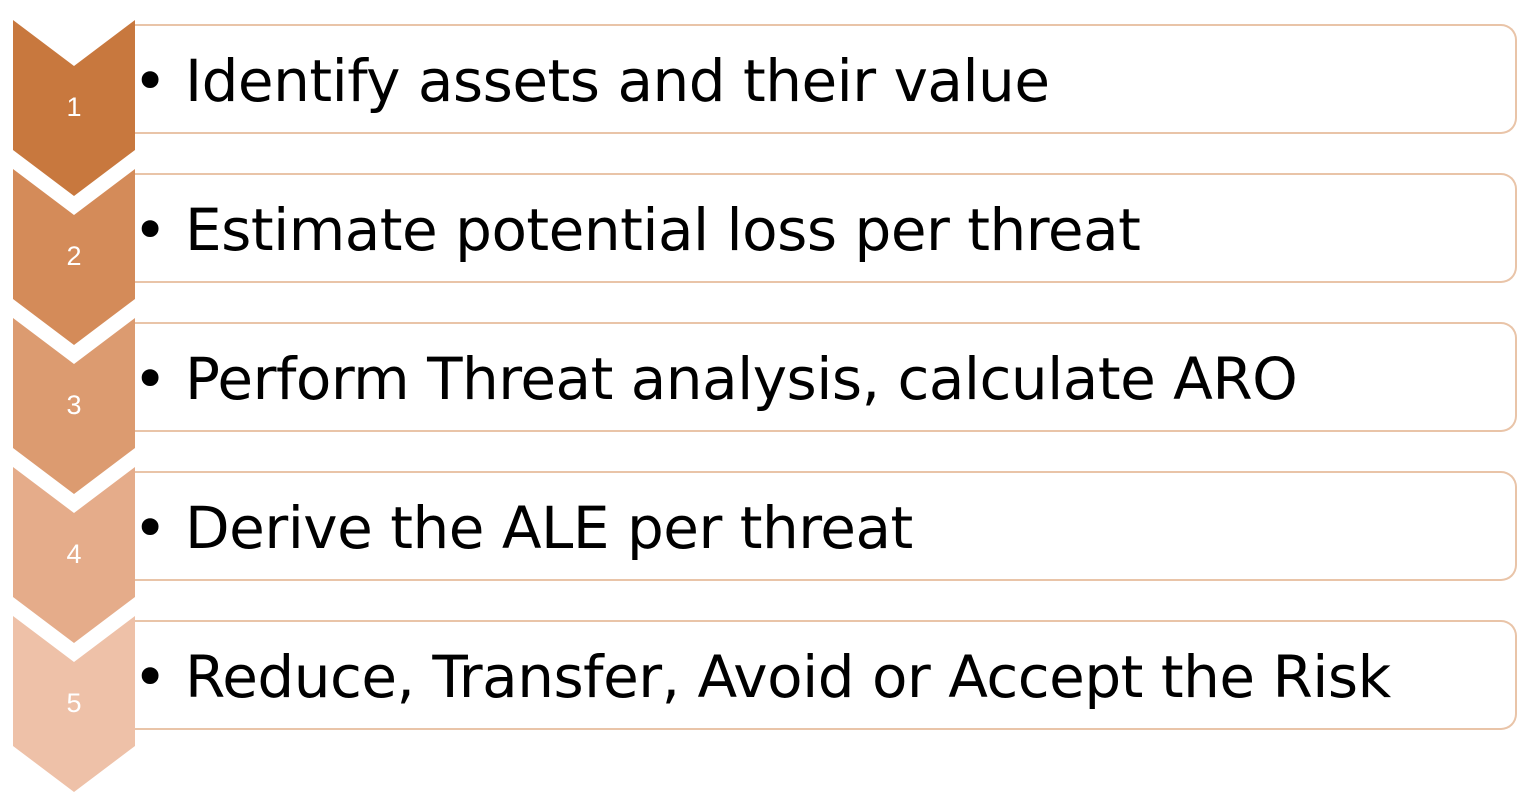  Describe the element at coordinates (523, 528) in the screenshot. I see `step-text-4: Derive the ALE per threat` at that location.